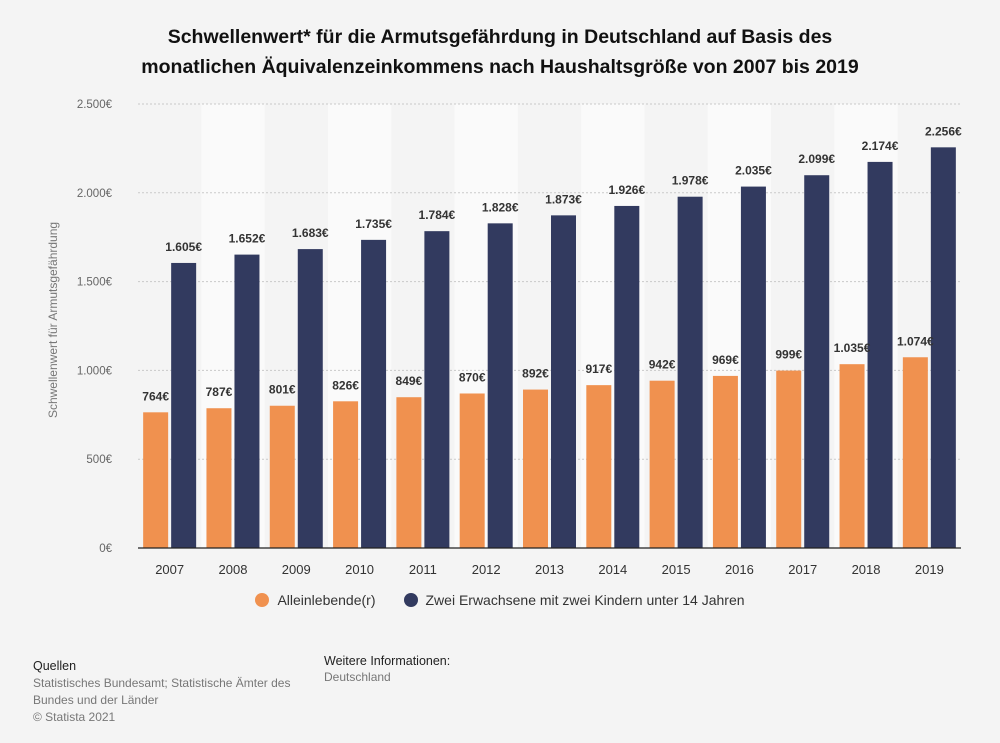 The width and height of the screenshot is (1000, 743). I want to click on data-label: 2.256€, so click(943, 131).